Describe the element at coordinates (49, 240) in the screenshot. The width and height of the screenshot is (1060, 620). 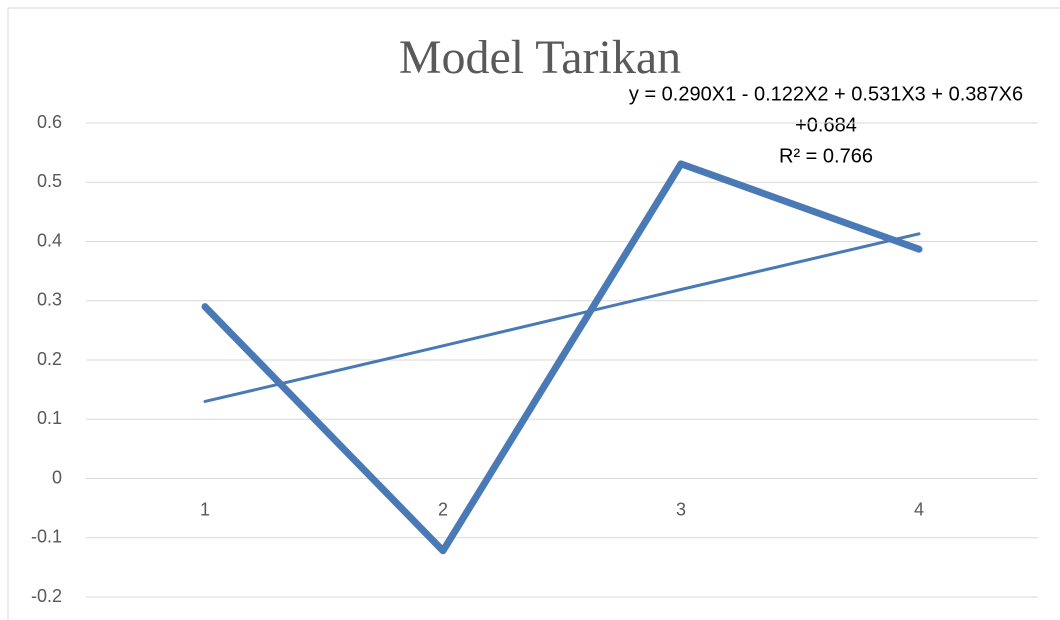
I see `y-tick-label: 0.4` at that location.